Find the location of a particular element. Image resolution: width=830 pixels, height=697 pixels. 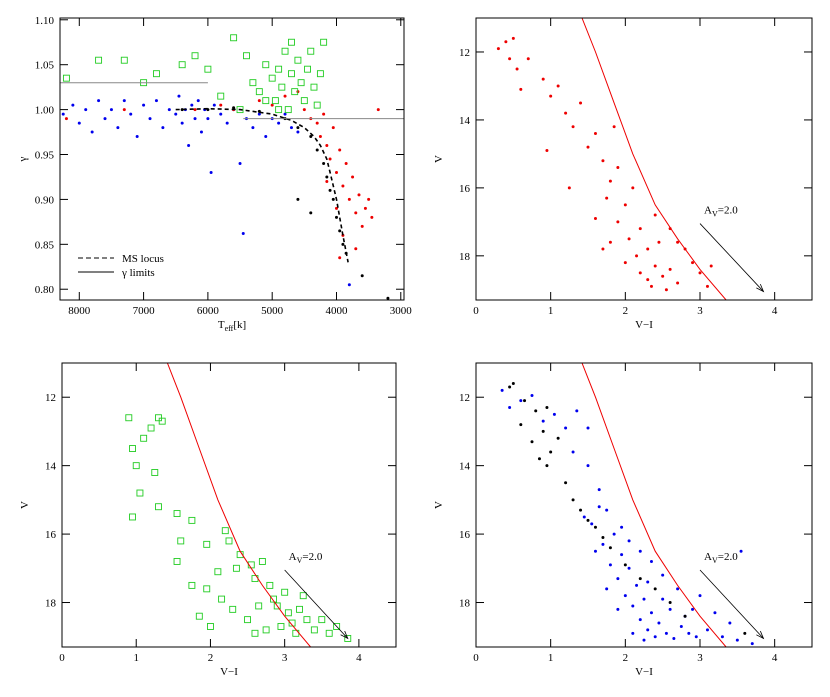

arrow-label-part: =2.0 is located at coordinates (728, 557).